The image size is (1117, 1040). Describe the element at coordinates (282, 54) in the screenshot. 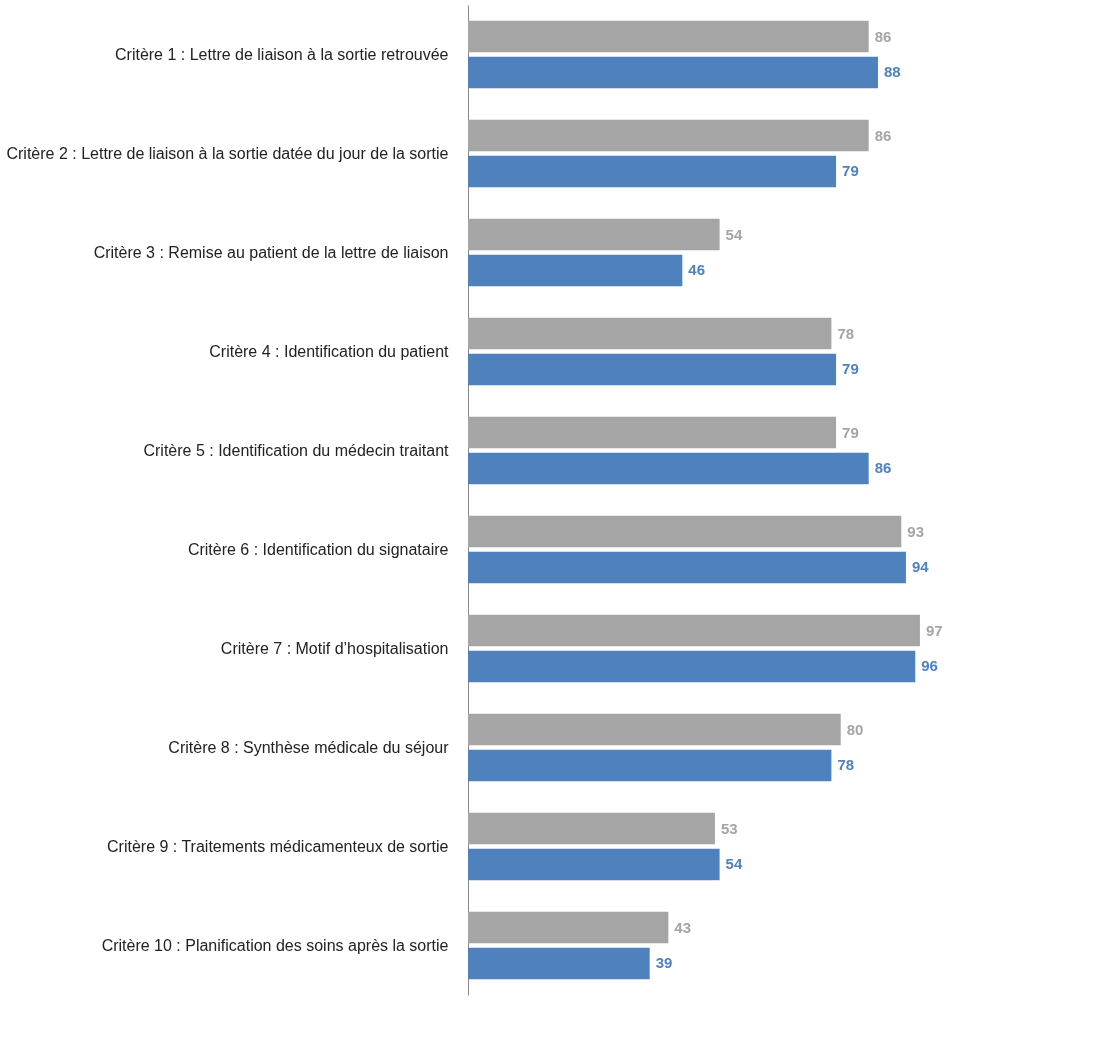

I see `y-tick-label: Critère 1 : Lettre de liaison à la sortie retrouvée` at that location.